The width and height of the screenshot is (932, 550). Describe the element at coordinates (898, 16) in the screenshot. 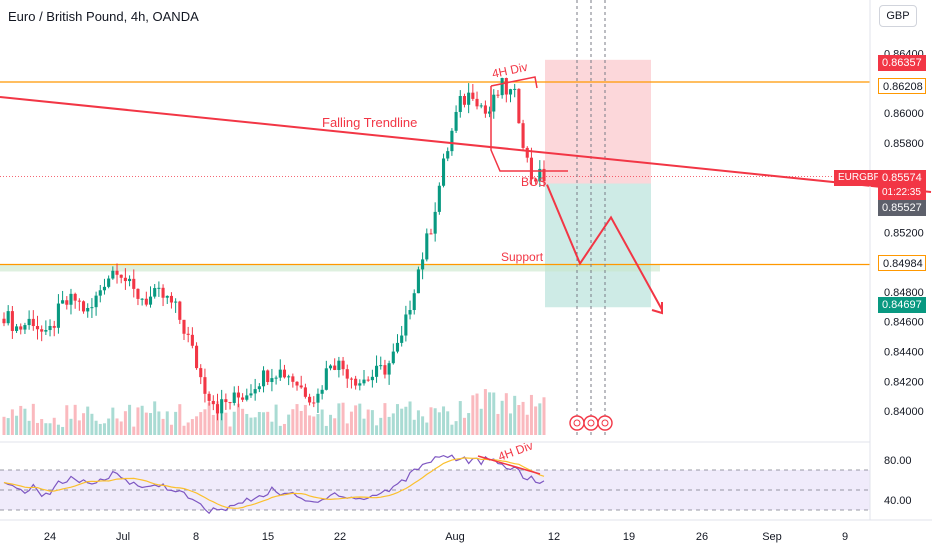

I see `currency-button: GBP` at that location.